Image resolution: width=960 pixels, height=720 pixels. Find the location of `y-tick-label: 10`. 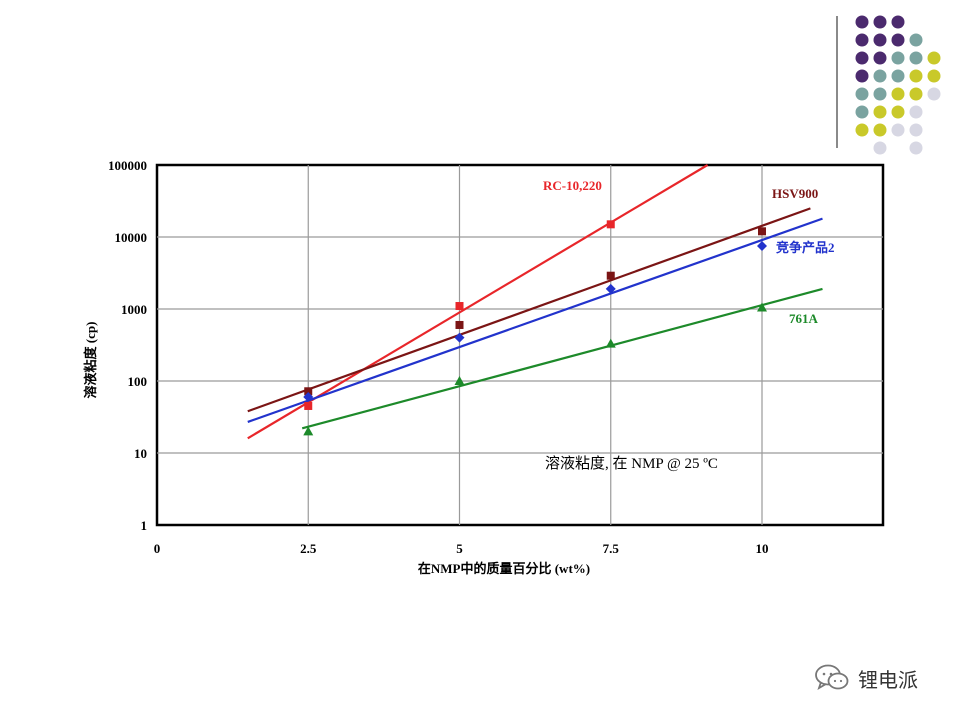

y-tick-label: 10 is located at coordinates (140, 453).